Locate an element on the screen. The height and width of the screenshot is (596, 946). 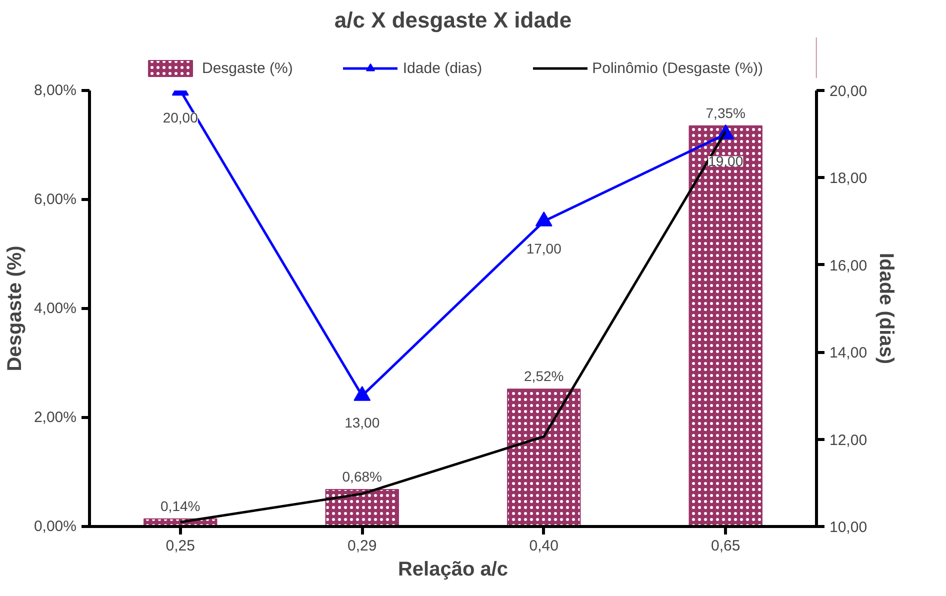
y2-tick-label: 14,00 is located at coordinates (849, 353).